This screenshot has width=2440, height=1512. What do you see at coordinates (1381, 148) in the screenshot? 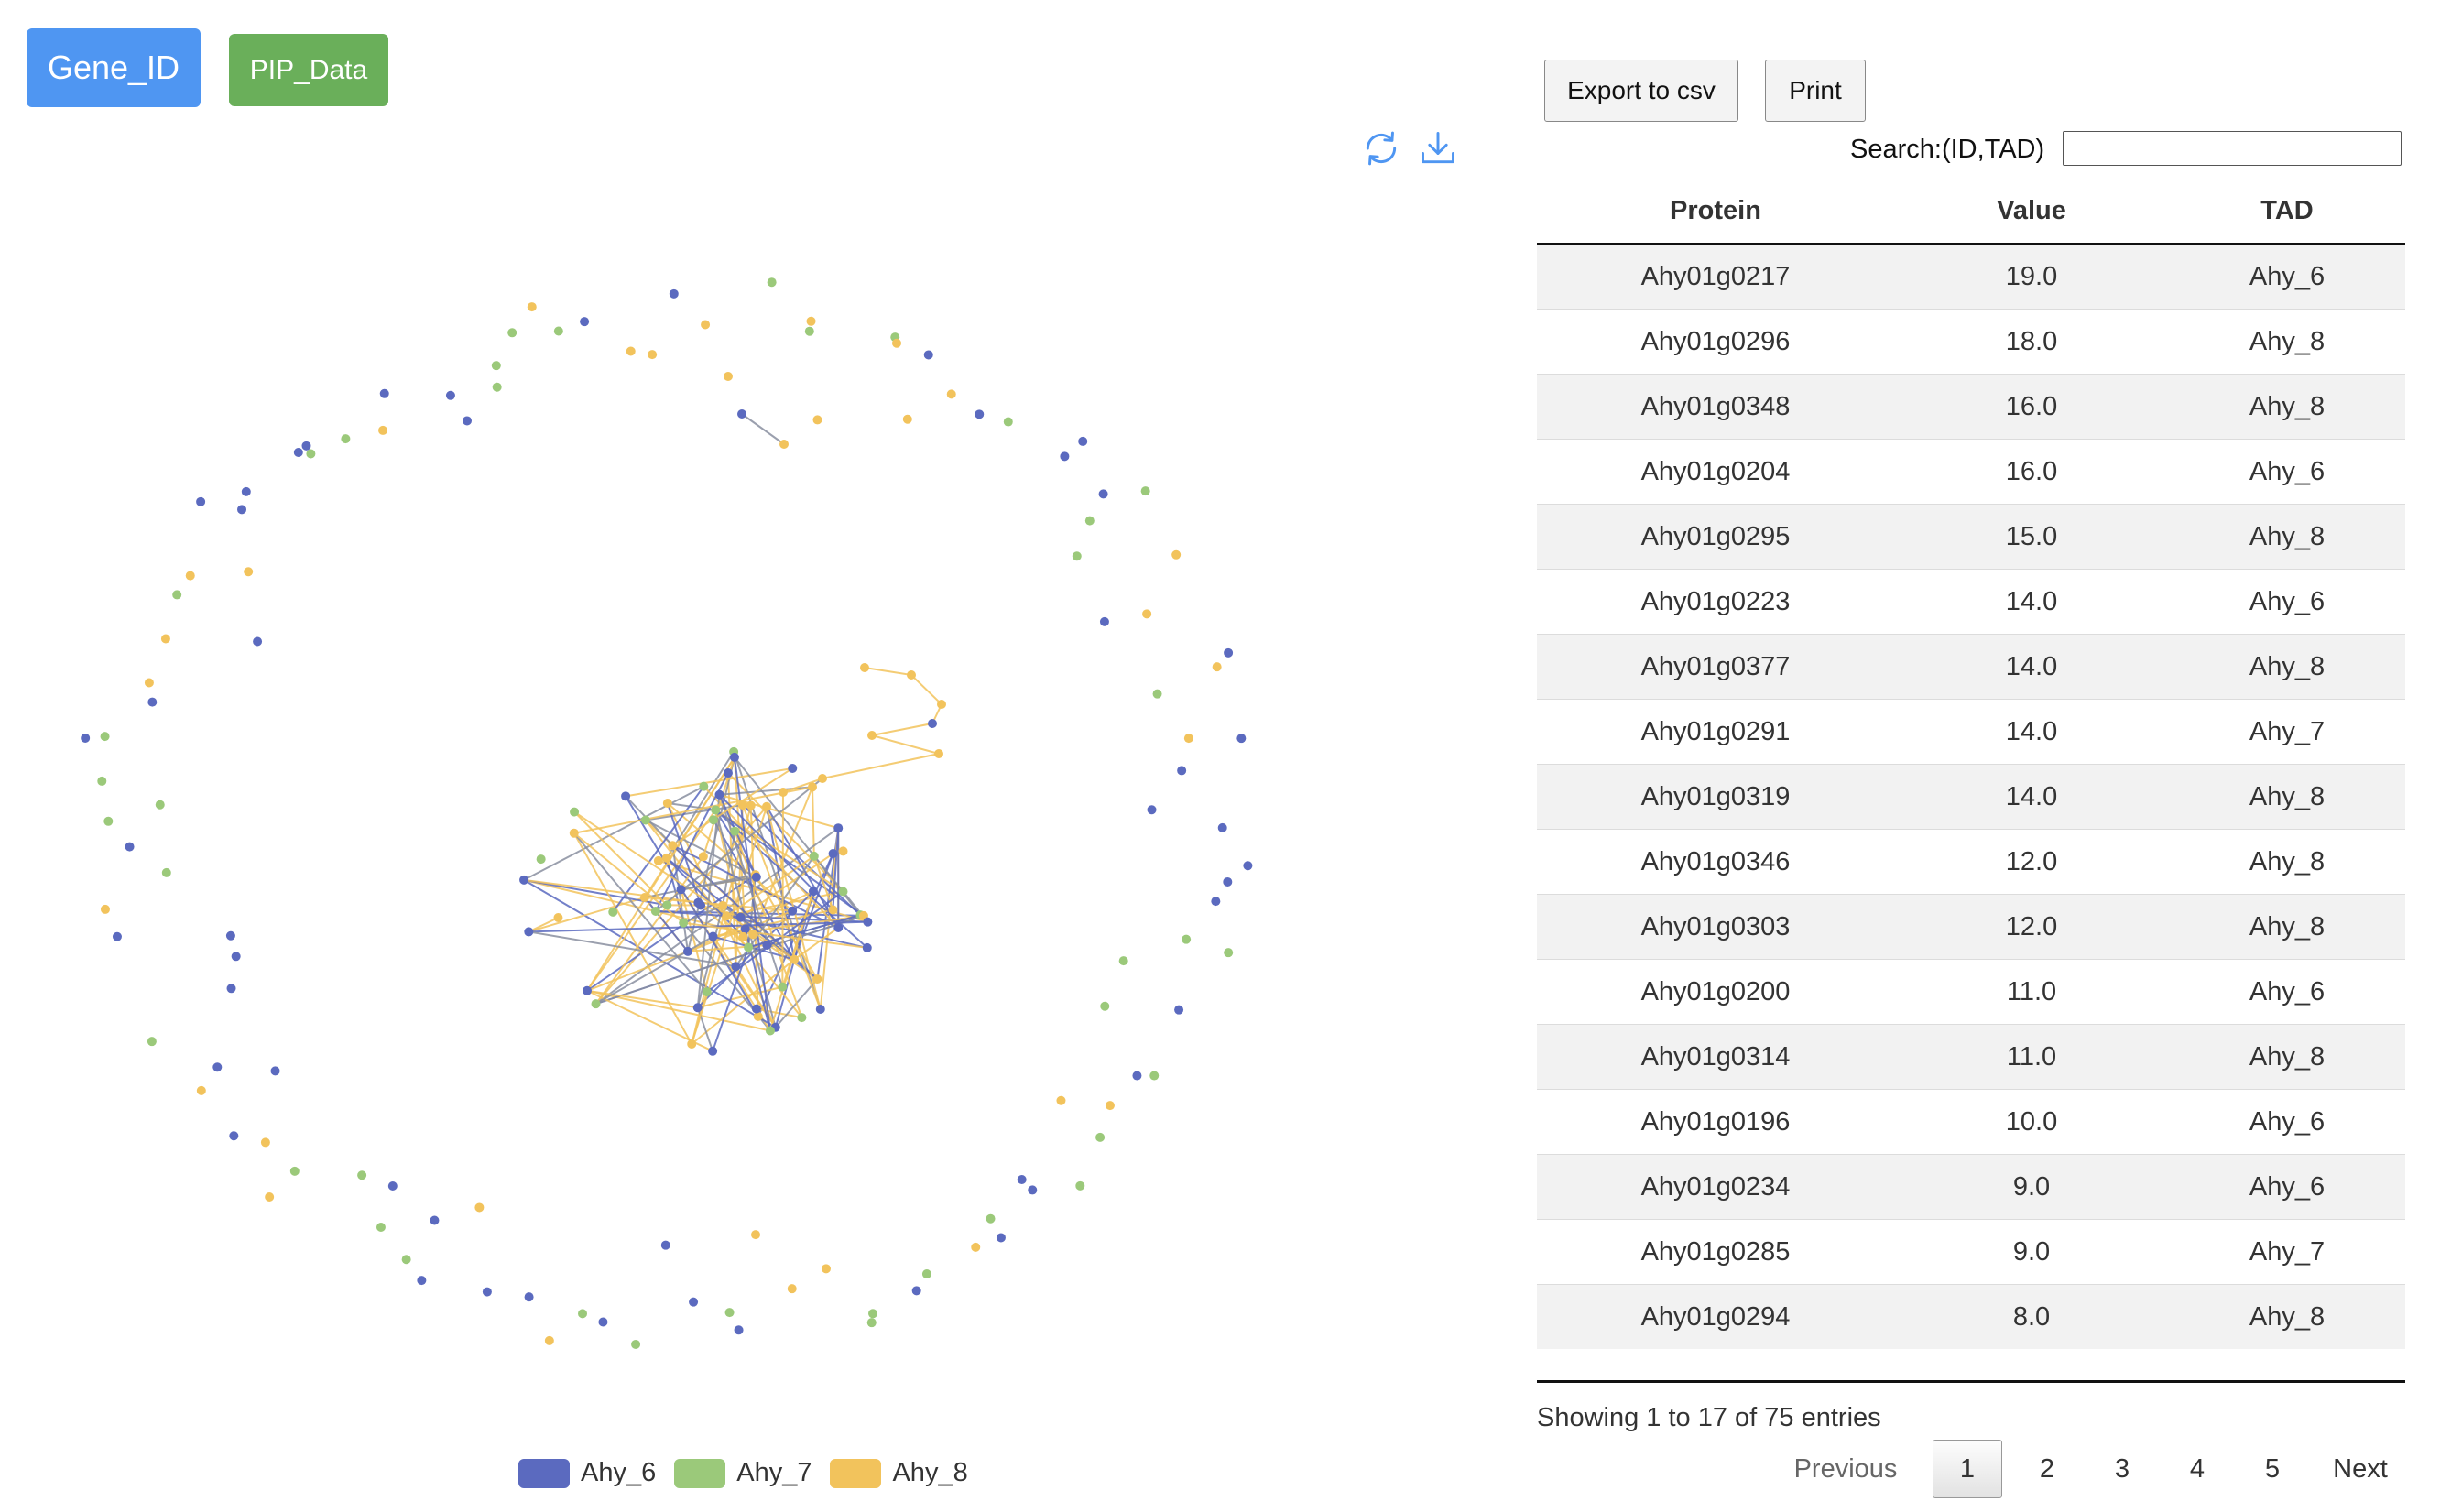
I see `refresh-icon` at bounding box center [1381, 148].